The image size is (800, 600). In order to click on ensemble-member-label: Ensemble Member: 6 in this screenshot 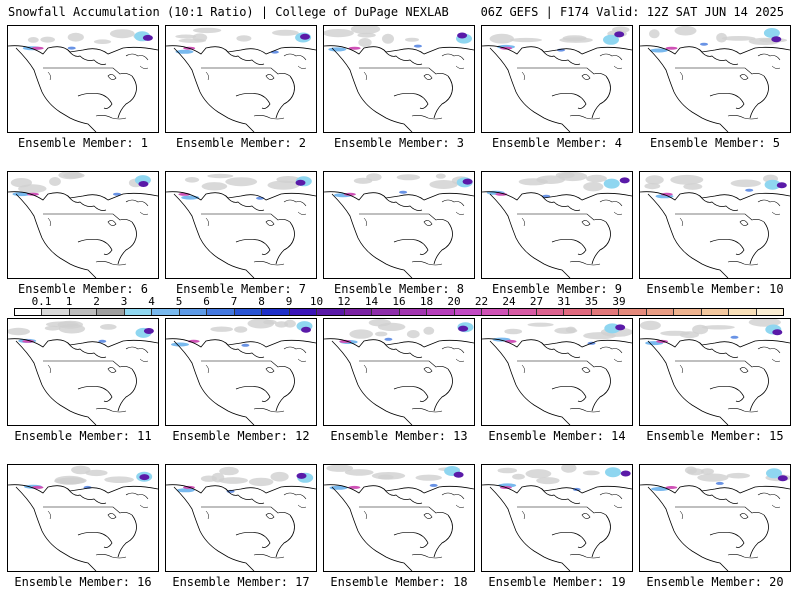, I will do `click(83, 289)`.